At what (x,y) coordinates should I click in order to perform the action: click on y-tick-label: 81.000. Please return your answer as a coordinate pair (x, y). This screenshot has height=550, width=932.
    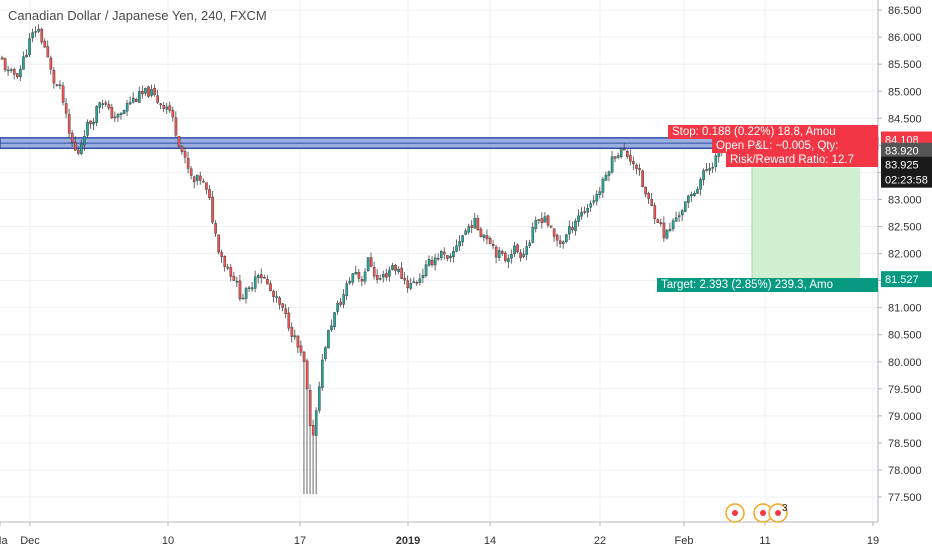
    Looking at the image, I should click on (905, 309).